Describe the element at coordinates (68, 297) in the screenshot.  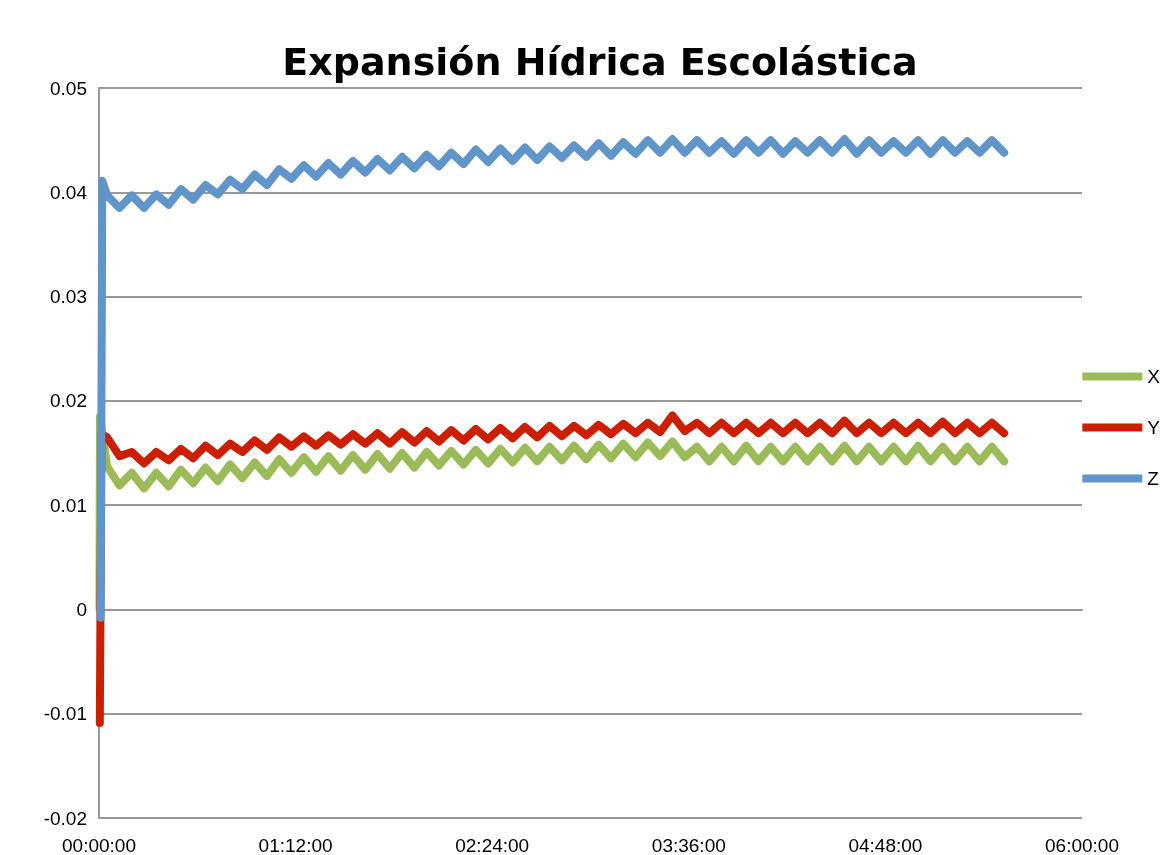
I see `y-tick-label: 0.03` at that location.